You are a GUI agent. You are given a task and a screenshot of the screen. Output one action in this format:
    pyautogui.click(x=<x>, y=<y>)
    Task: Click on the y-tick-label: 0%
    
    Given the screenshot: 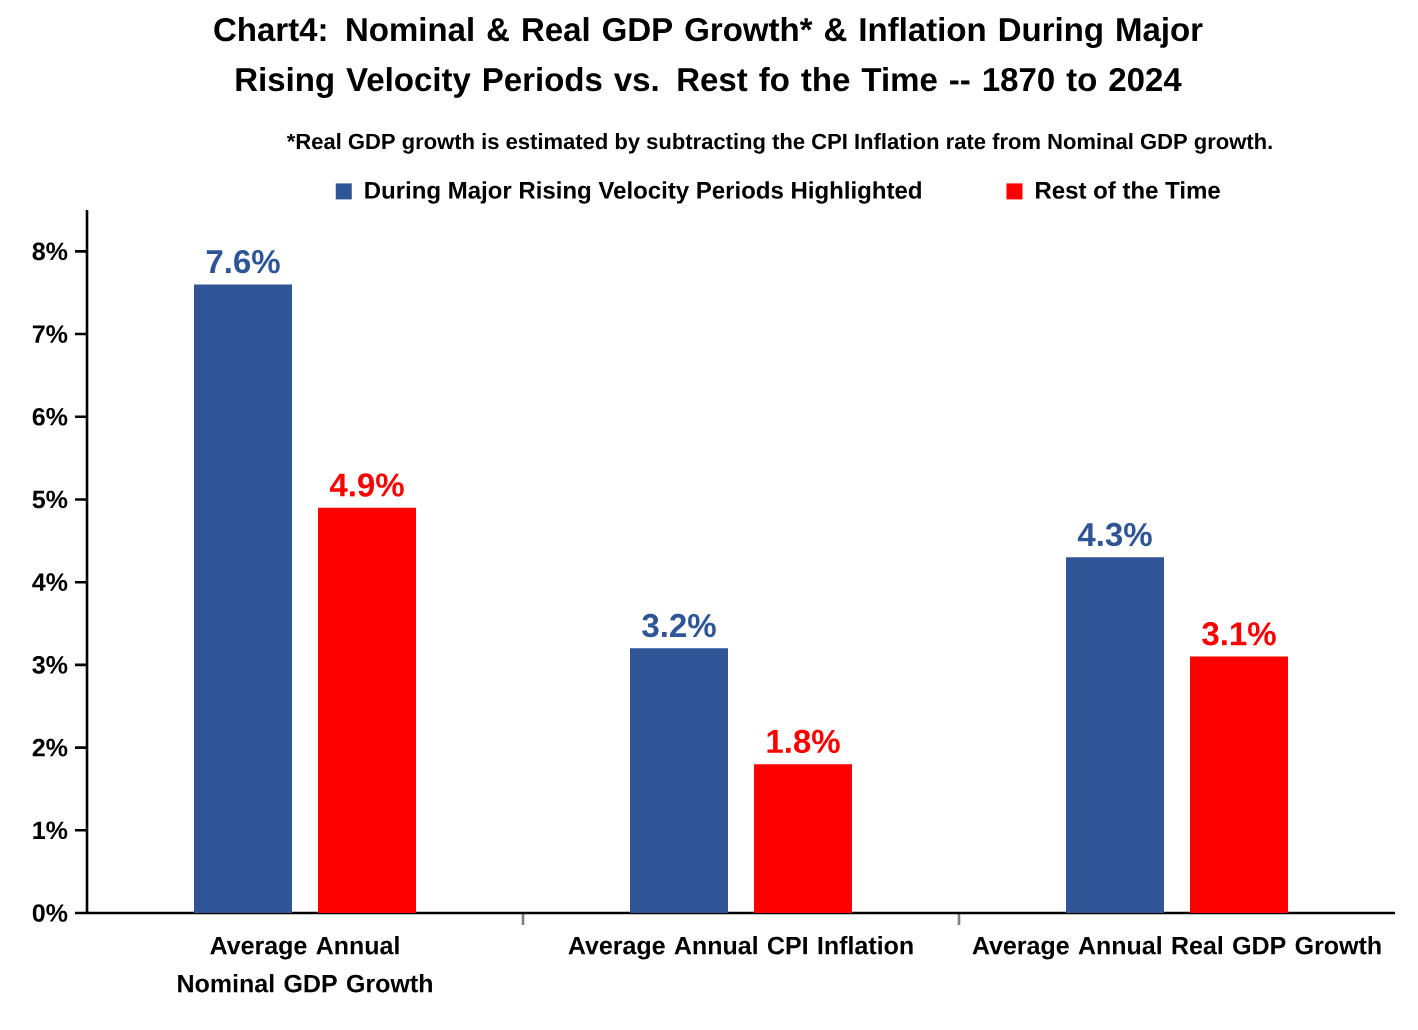 What is the action you would take?
    pyautogui.click(x=50, y=913)
    